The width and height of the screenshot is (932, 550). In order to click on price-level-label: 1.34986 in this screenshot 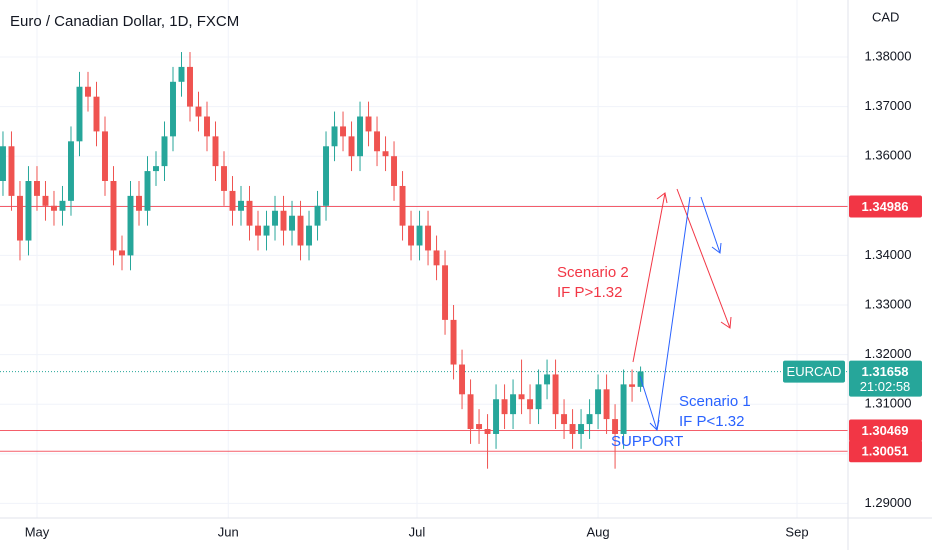, I will do `click(885, 206)`.